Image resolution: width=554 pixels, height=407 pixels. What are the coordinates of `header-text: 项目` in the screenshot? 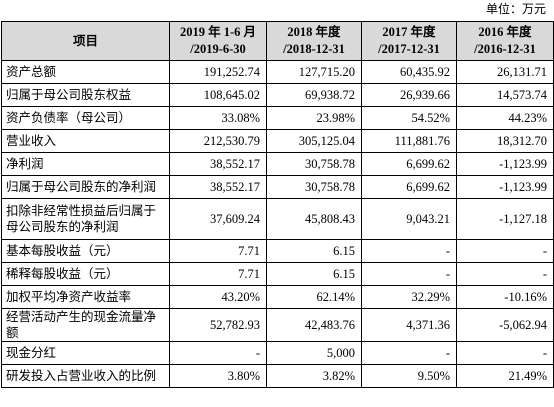 It's located at (85, 40).